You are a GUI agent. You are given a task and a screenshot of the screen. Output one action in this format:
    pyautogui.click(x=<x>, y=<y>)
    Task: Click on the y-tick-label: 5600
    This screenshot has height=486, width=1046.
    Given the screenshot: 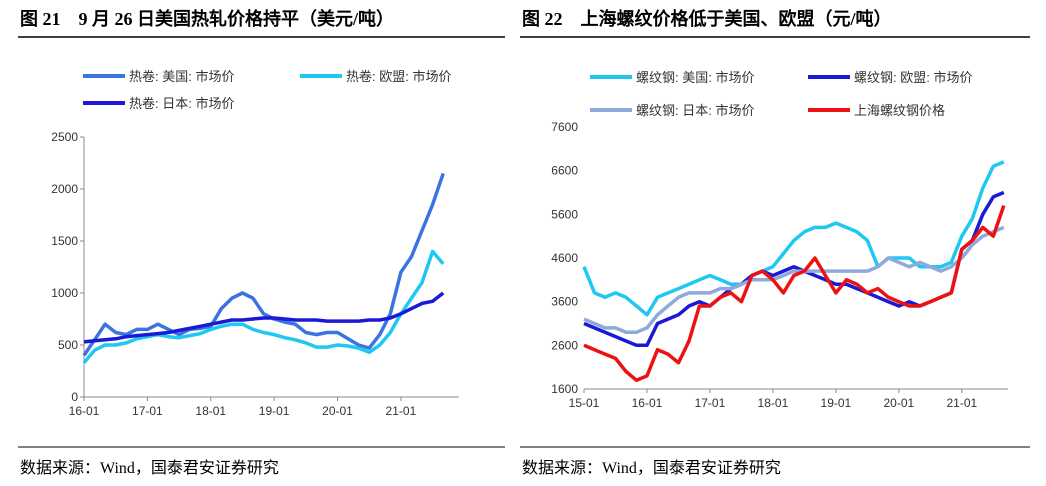 What is the action you would take?
    pyautogui.click(x=564, y=214)
    